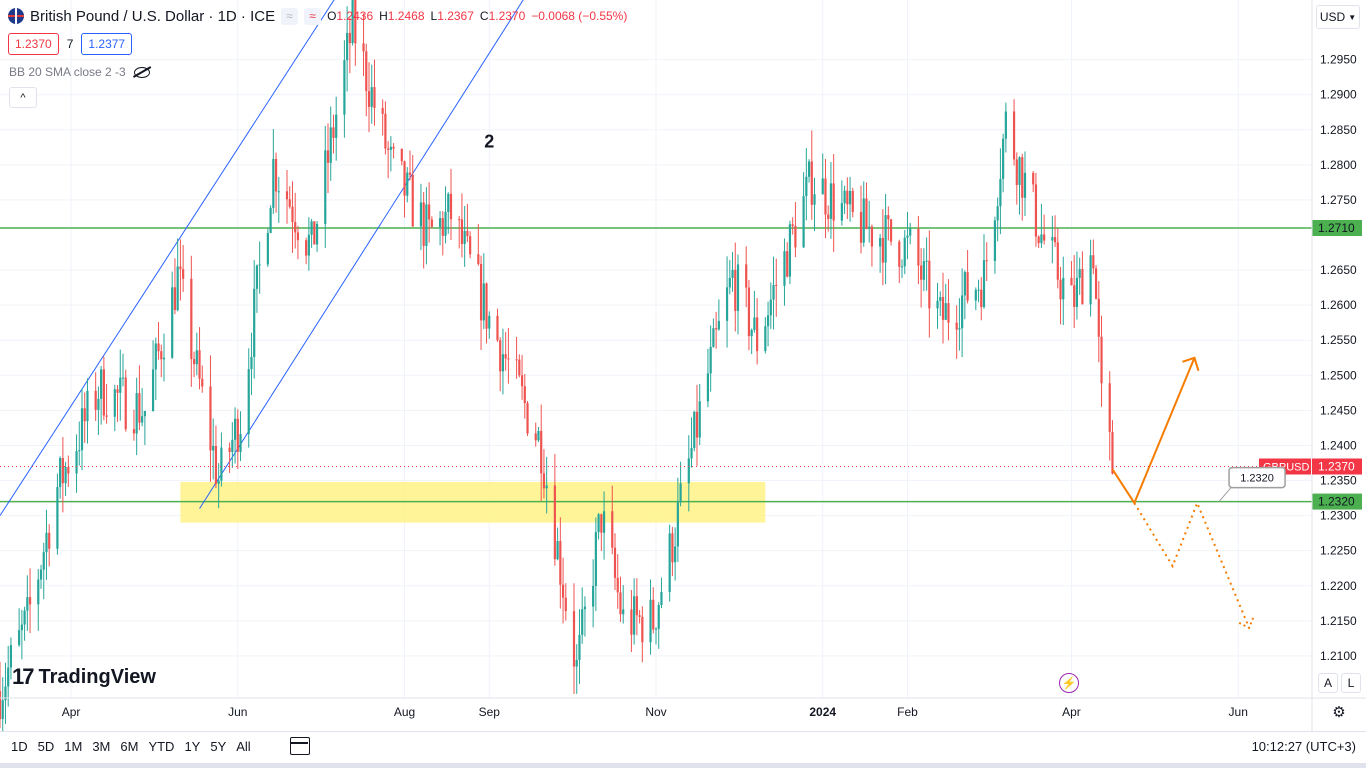 This screenshot has width=1366, height=768. Describe the element at coordinates (141, 72) in the screenshot. I see `hidden-eye-icon` at that location.